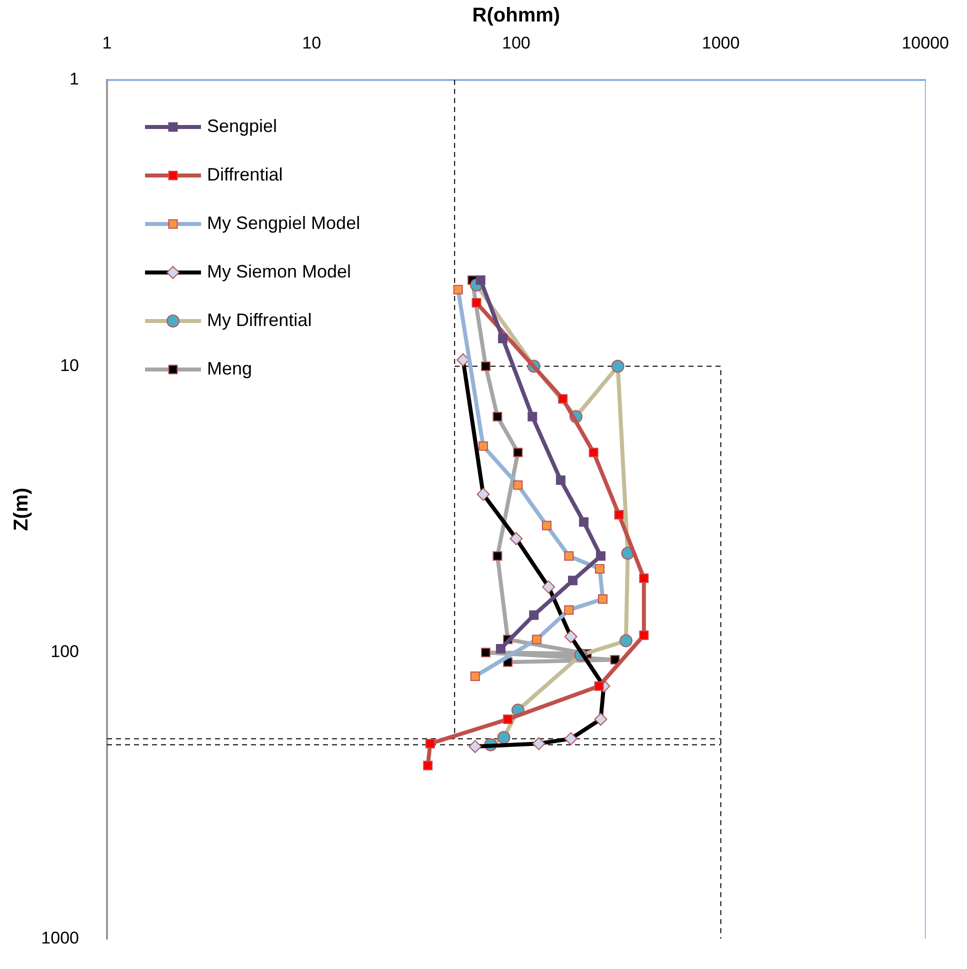  Describe the element at coordinates (229, 368) in the screenshot. I see `legend-label: Meng` at that location.